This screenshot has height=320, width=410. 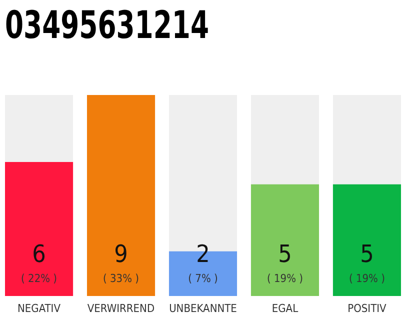 I want to click on chart-title: 03495631214, so click(x=107, y=25).